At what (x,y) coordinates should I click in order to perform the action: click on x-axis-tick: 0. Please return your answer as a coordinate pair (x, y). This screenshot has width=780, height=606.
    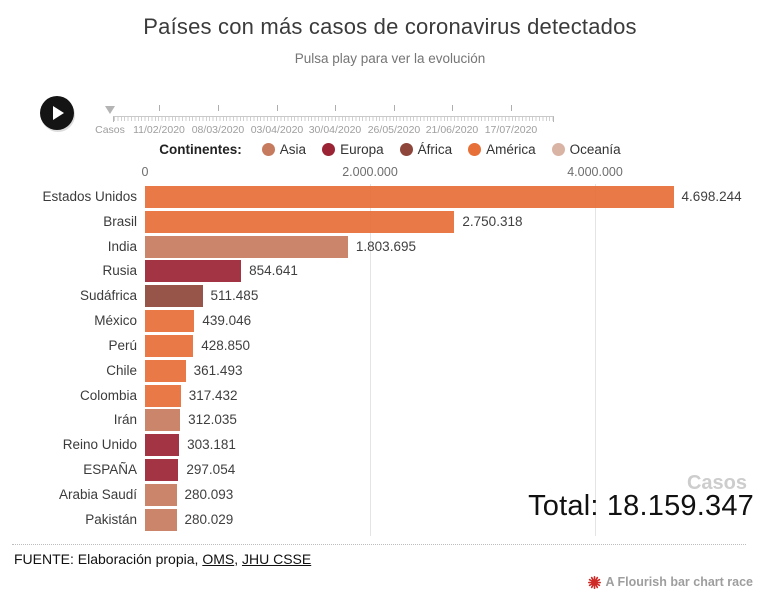
    Looking at the image, I should click on (145, 172).